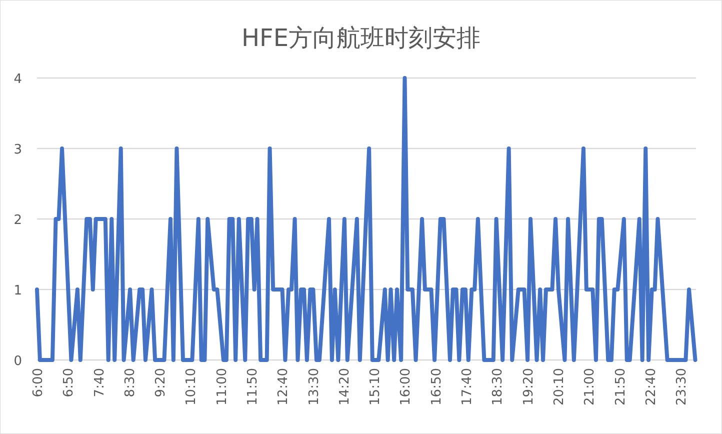  Describe the element at coordinates (284, 387) in the screenshot. I see `x-tick-label: 12:40` at that location.